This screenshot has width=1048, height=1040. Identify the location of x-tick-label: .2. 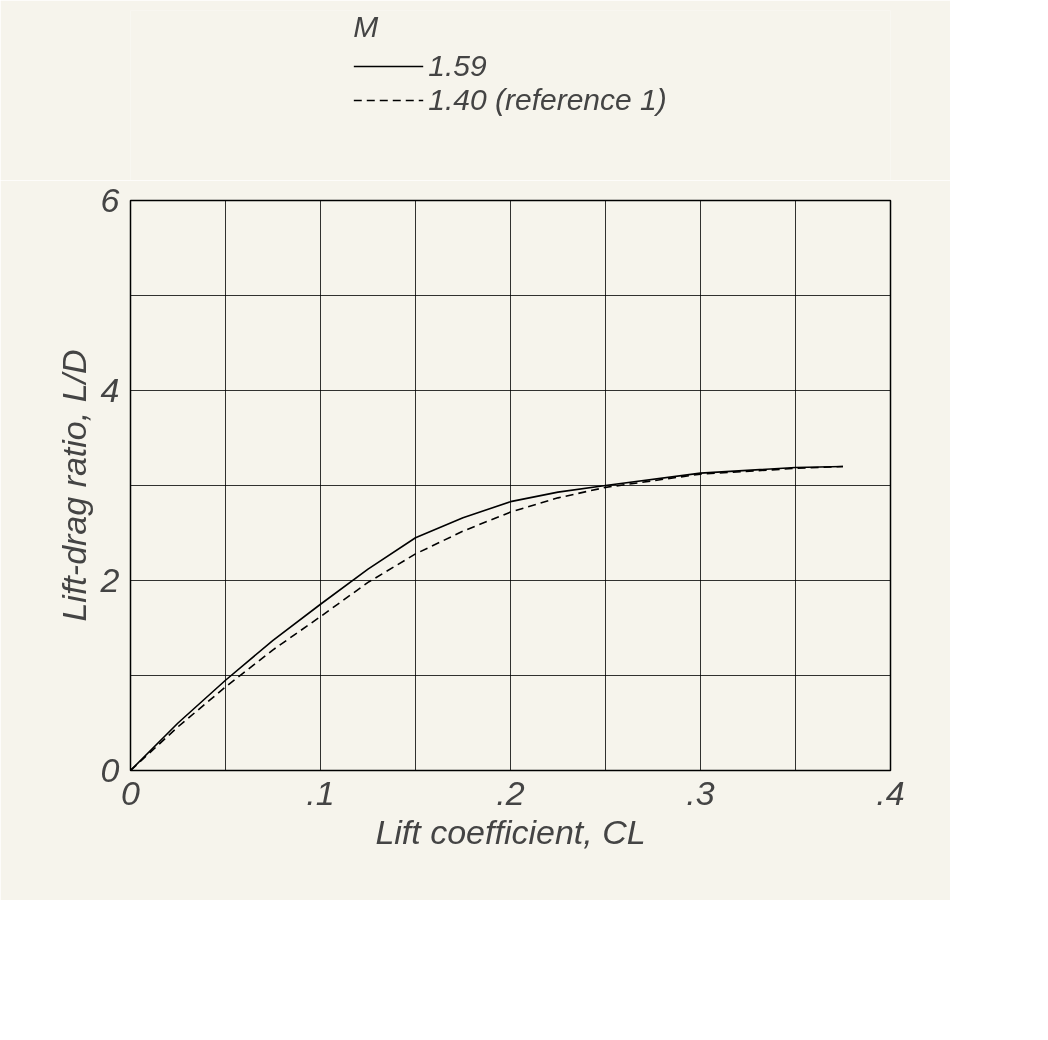
(510, 792).